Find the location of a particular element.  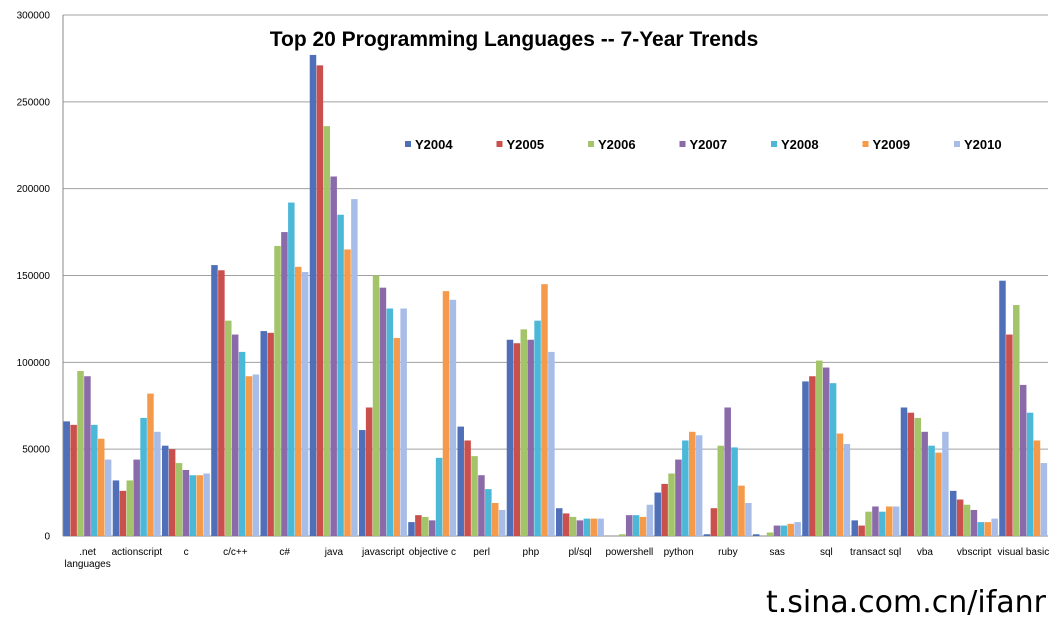

y-tick-label: 300000 is located at coordinates (34, 16).